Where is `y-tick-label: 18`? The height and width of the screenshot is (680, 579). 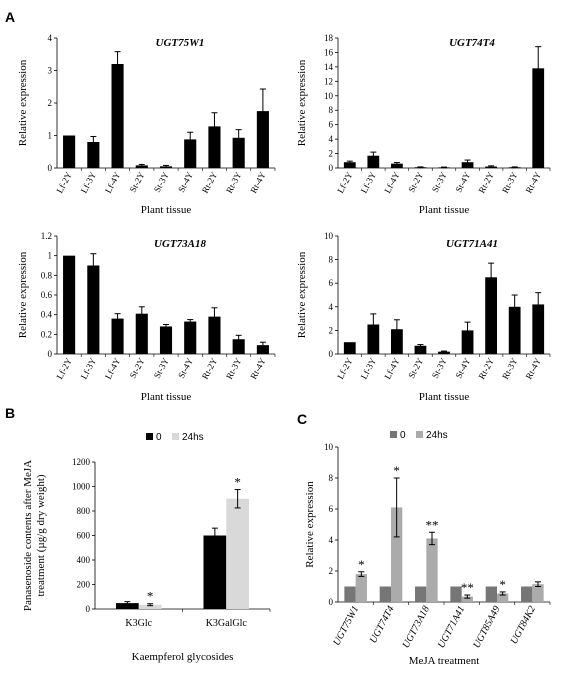
y-tick-label: 18 is located at coordinates (329, 38).